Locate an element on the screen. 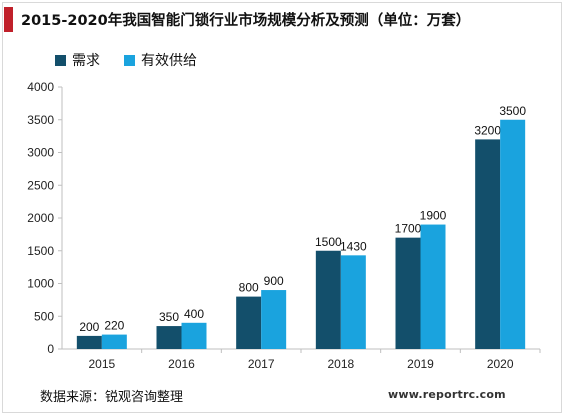  y-tick-label: 1000 is located at coordinates (40, 284).